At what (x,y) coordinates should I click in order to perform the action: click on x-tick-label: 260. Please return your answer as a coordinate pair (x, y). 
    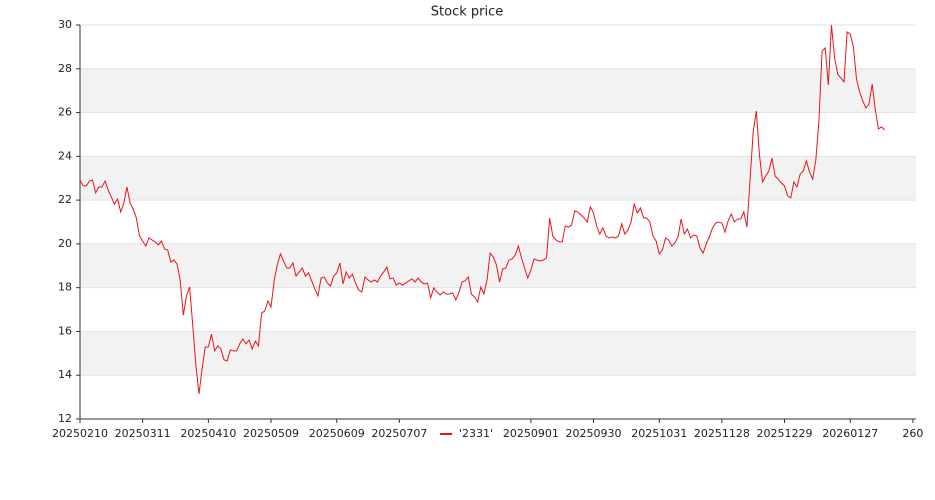
    Looking at the image, I should click on (912, 433).